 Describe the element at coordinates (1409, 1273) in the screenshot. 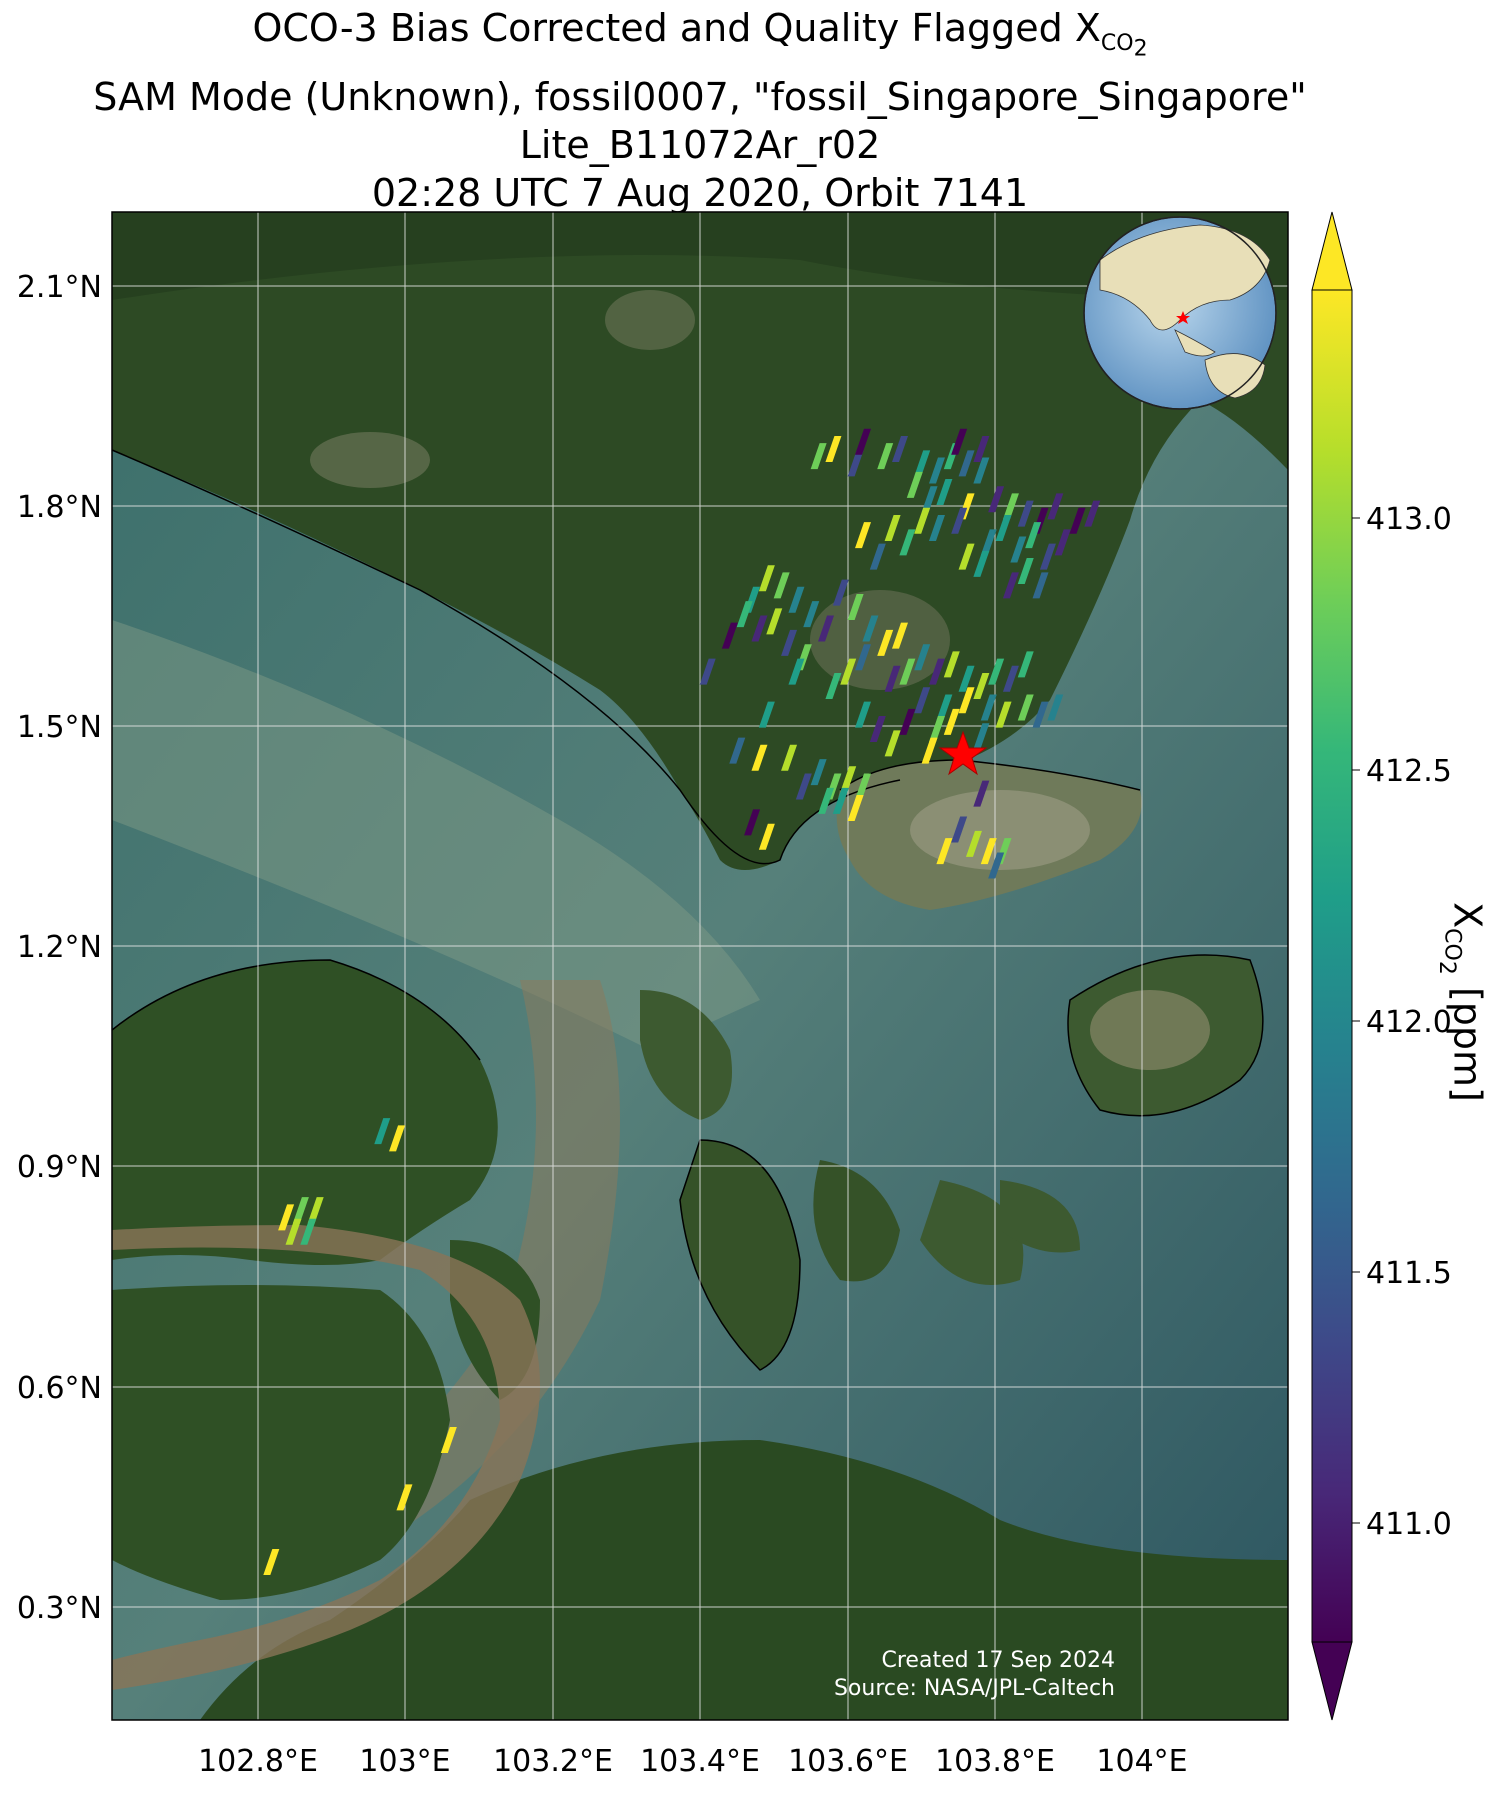

I see `colorbar-tick-label: 411.5` at that location.